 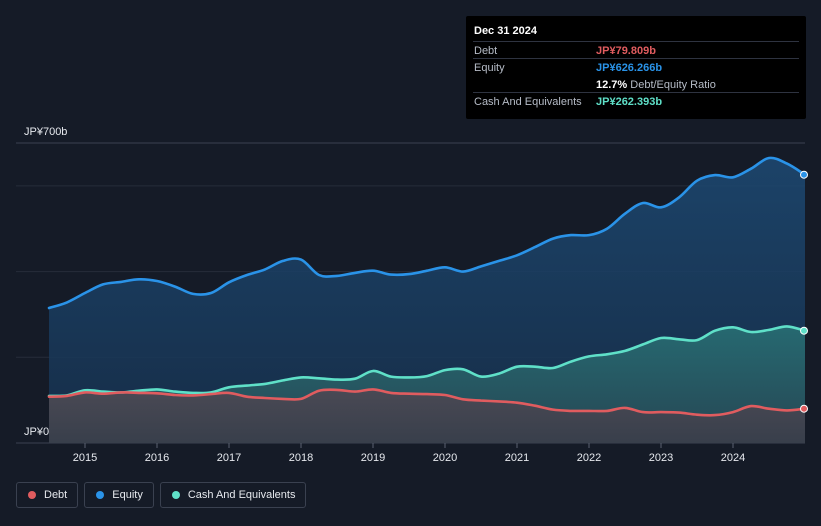 What do you see at coordinates (612, 85) in the screenshot?
I see `tooltip-ratio-value: 12.7%` at bounding box center [612, 85].